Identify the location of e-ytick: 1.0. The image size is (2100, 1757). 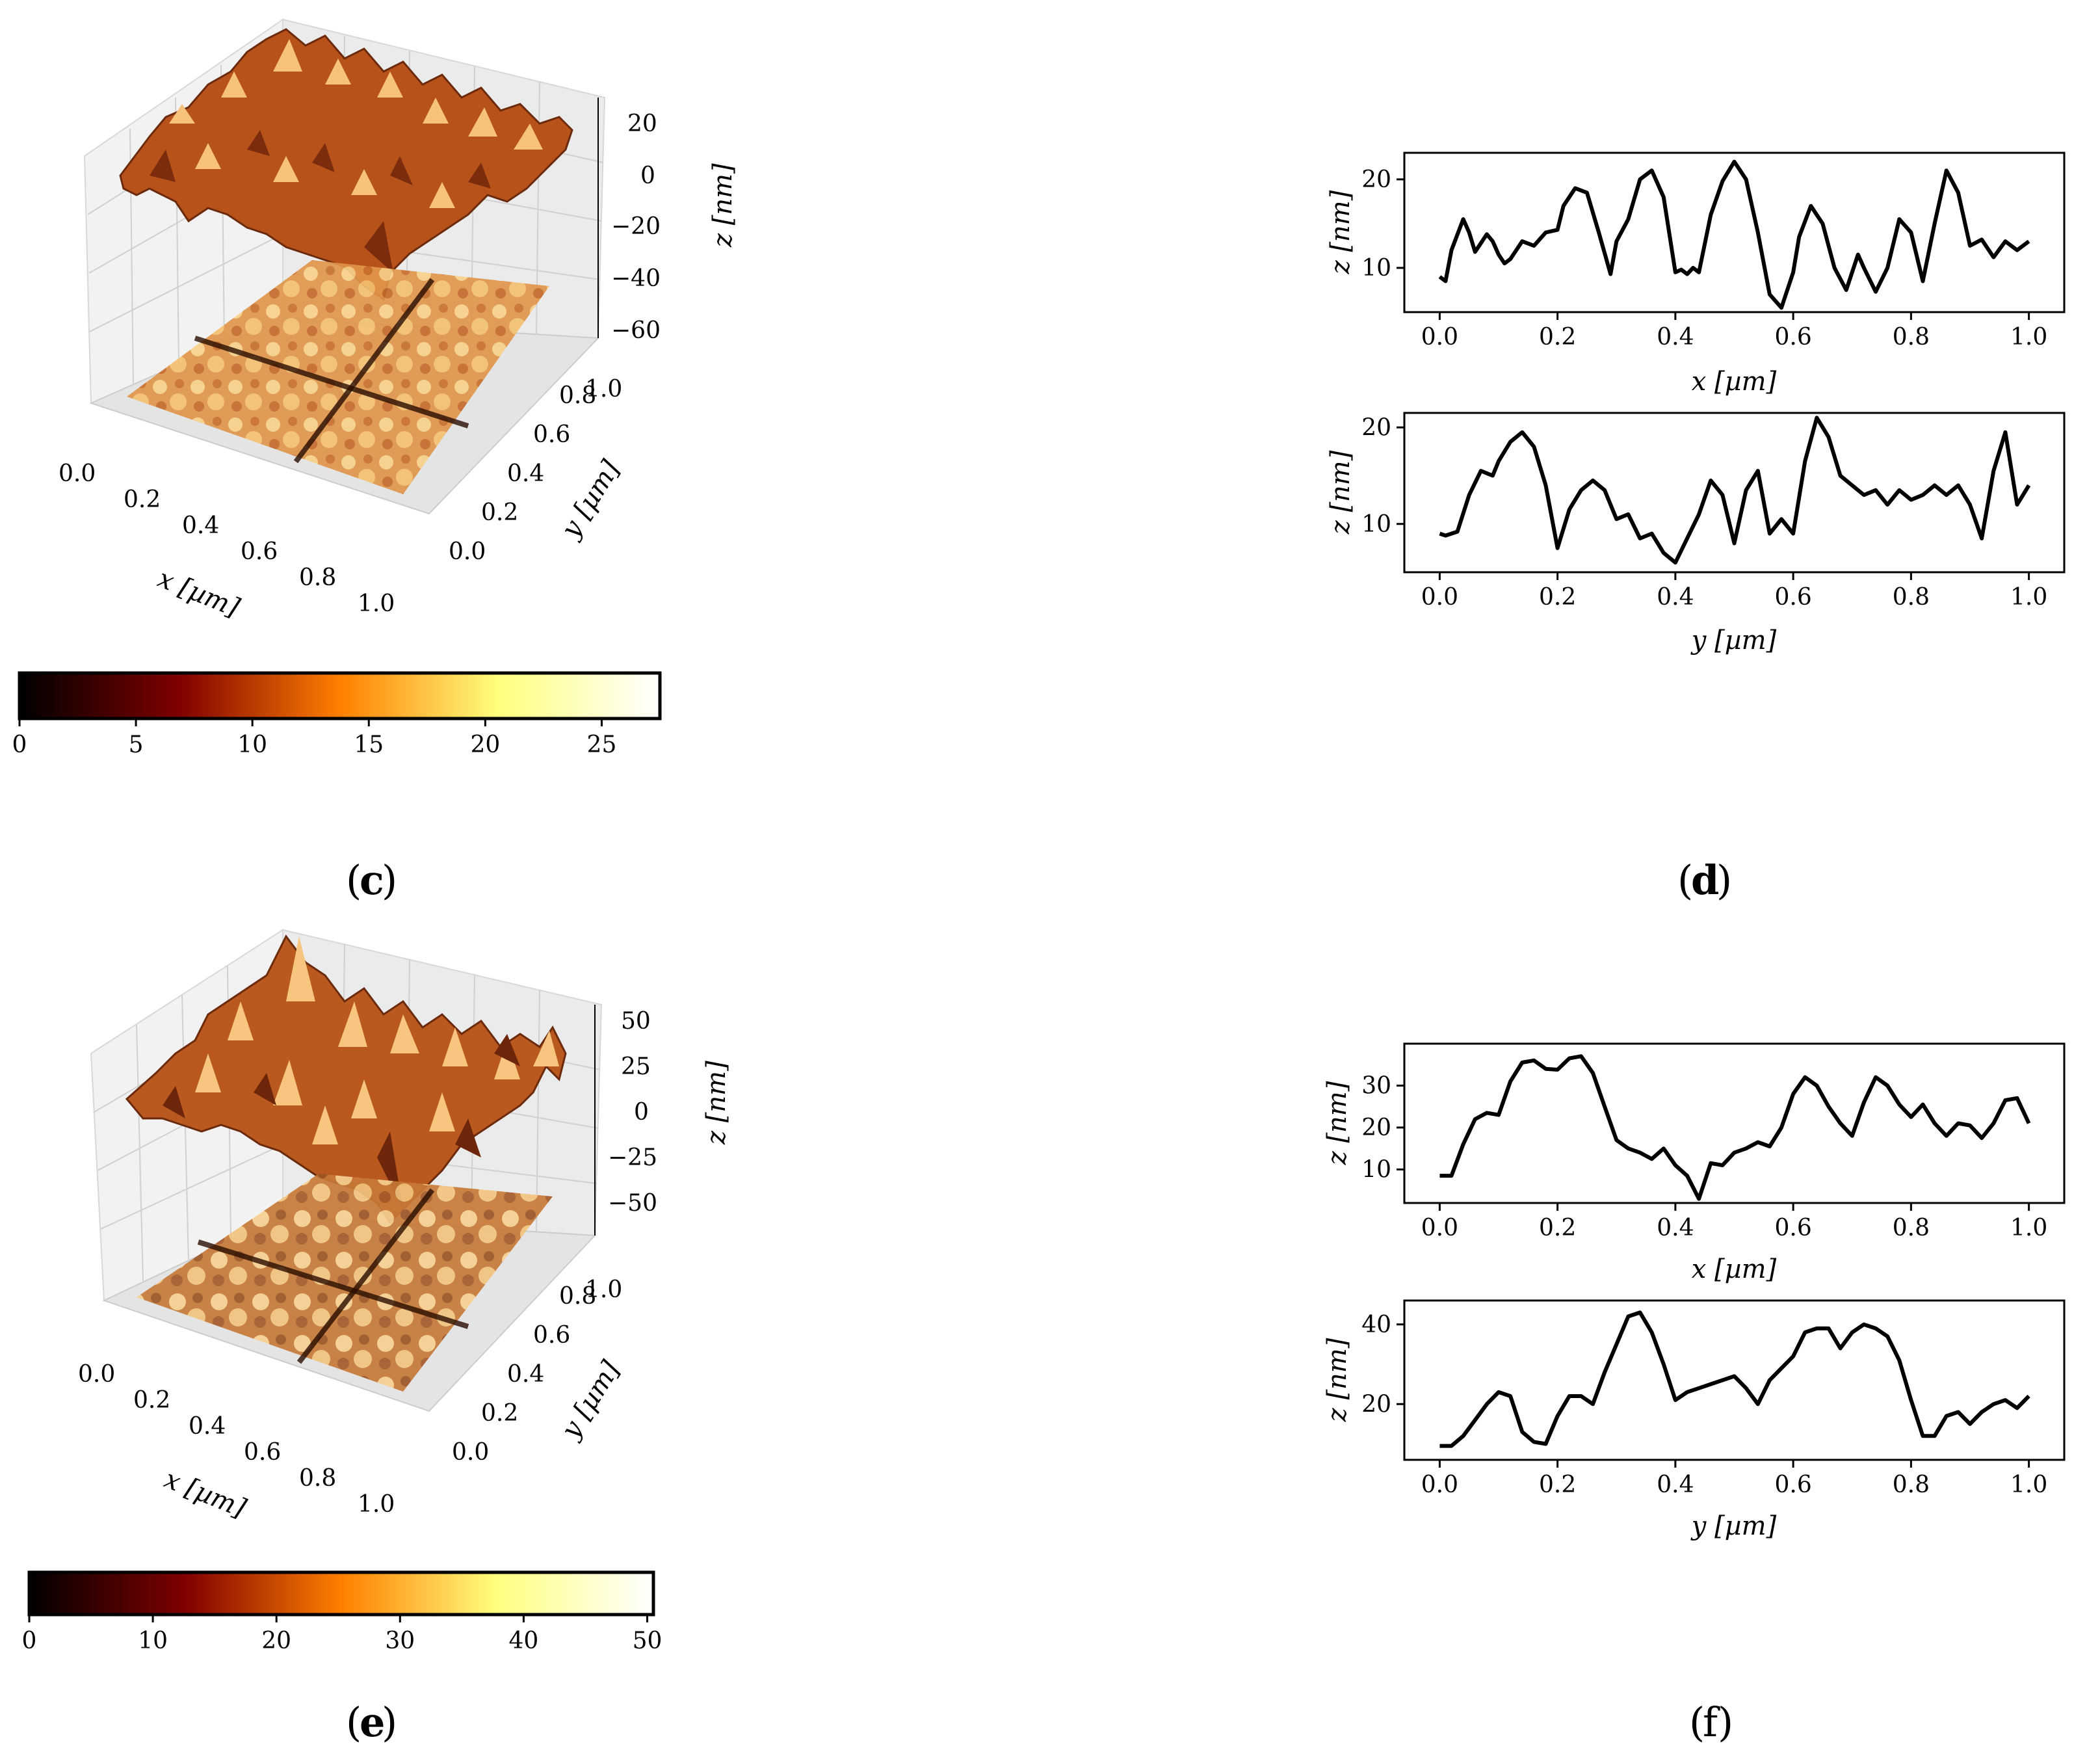
(603, 1289).